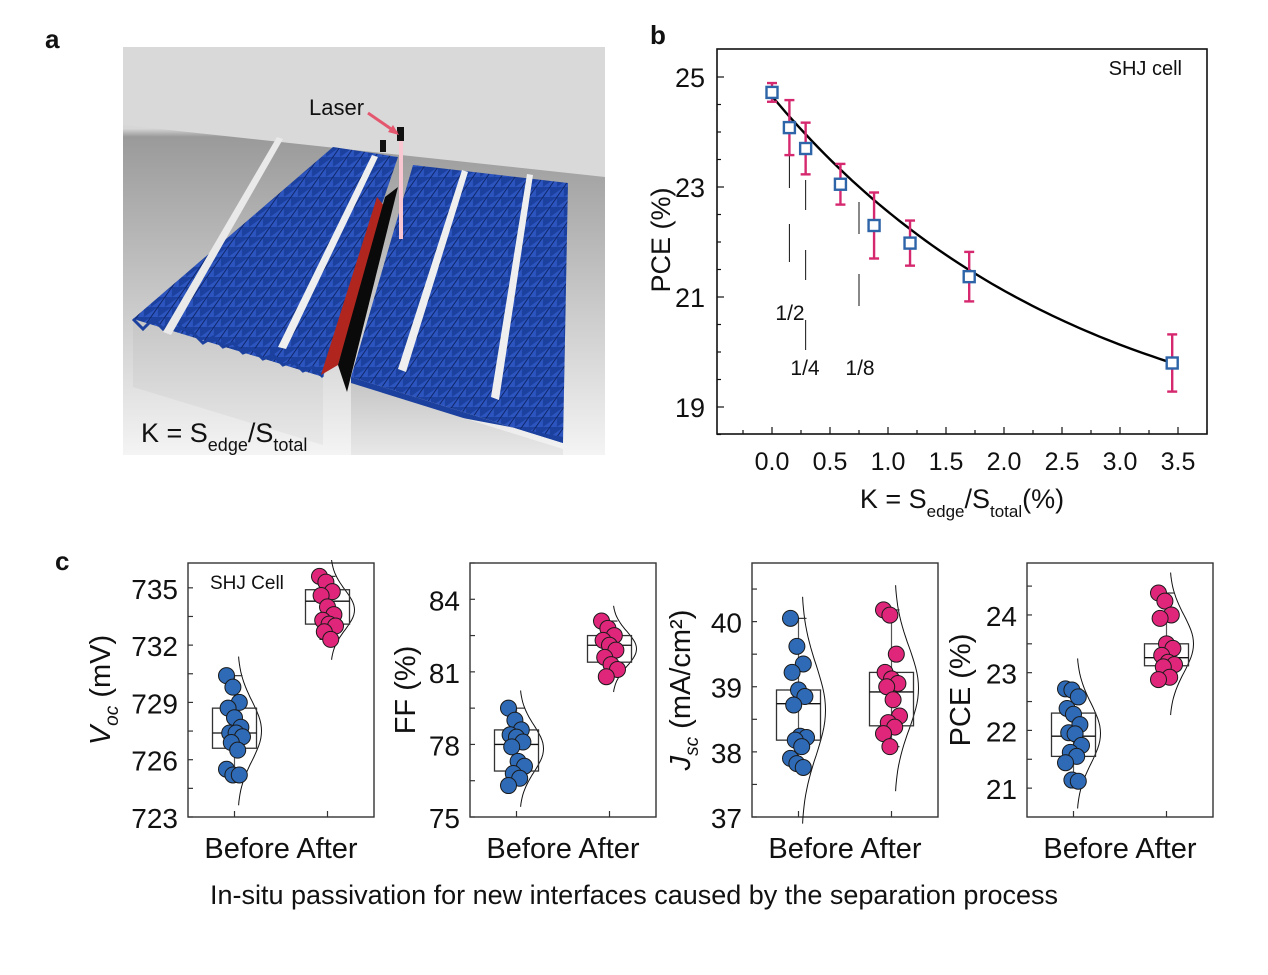  Describe the element at coordinates (907, 688) in the screenshot. I see `distribution-curve` at that location.